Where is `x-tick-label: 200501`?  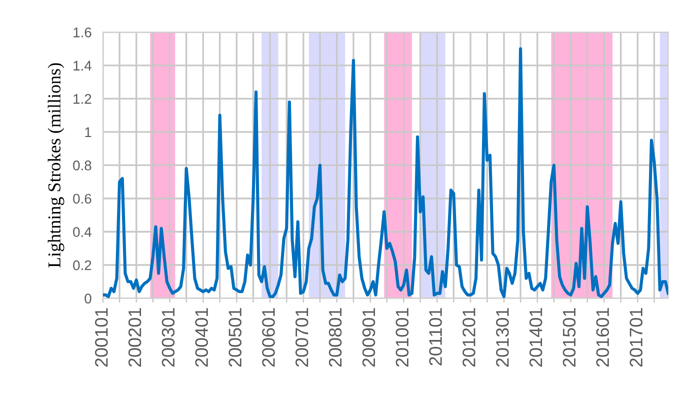
x-tick-label: 200501 is located at coordinates (235, 337).